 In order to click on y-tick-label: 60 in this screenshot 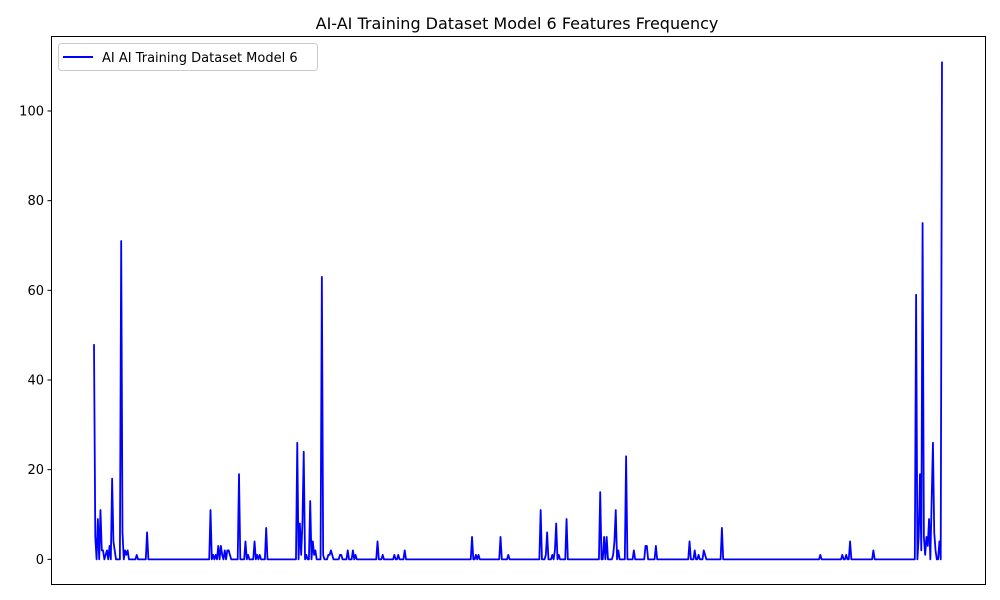, I will do `click(35, 291)`.